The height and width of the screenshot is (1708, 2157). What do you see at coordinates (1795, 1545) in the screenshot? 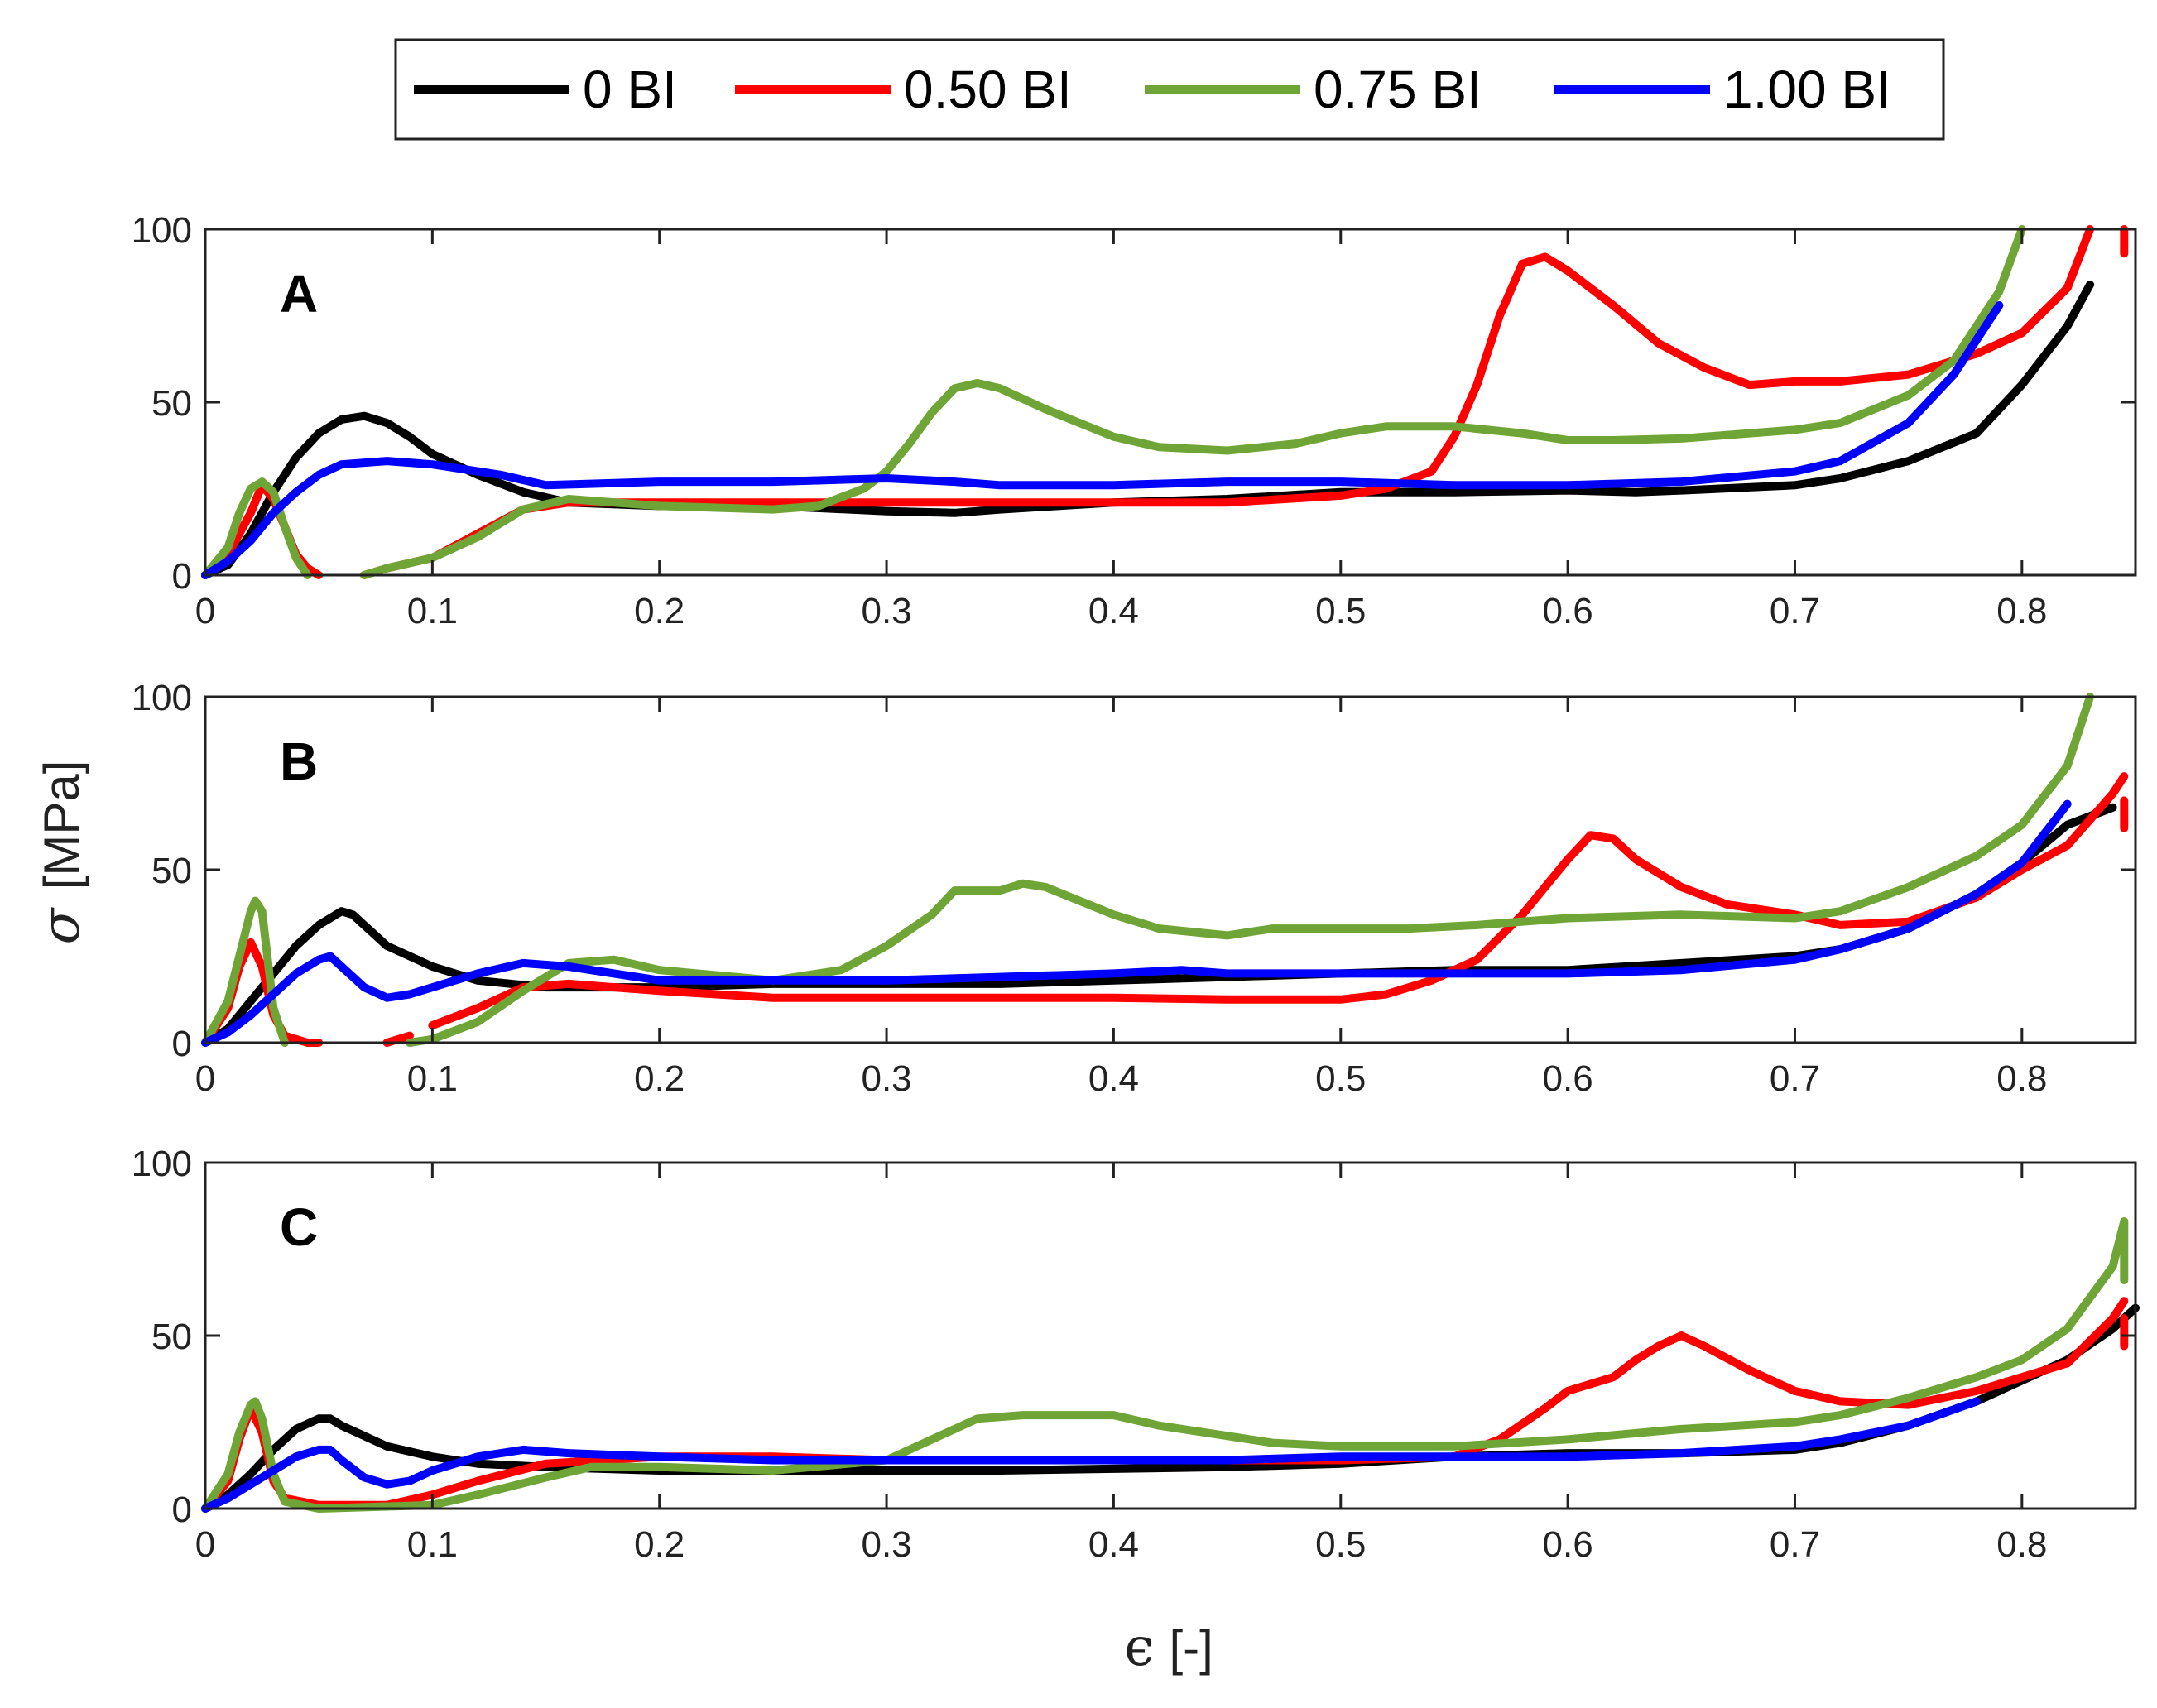
I see `x-tick-label-c-7: 0.7` at bounding box center [1795, 1545].